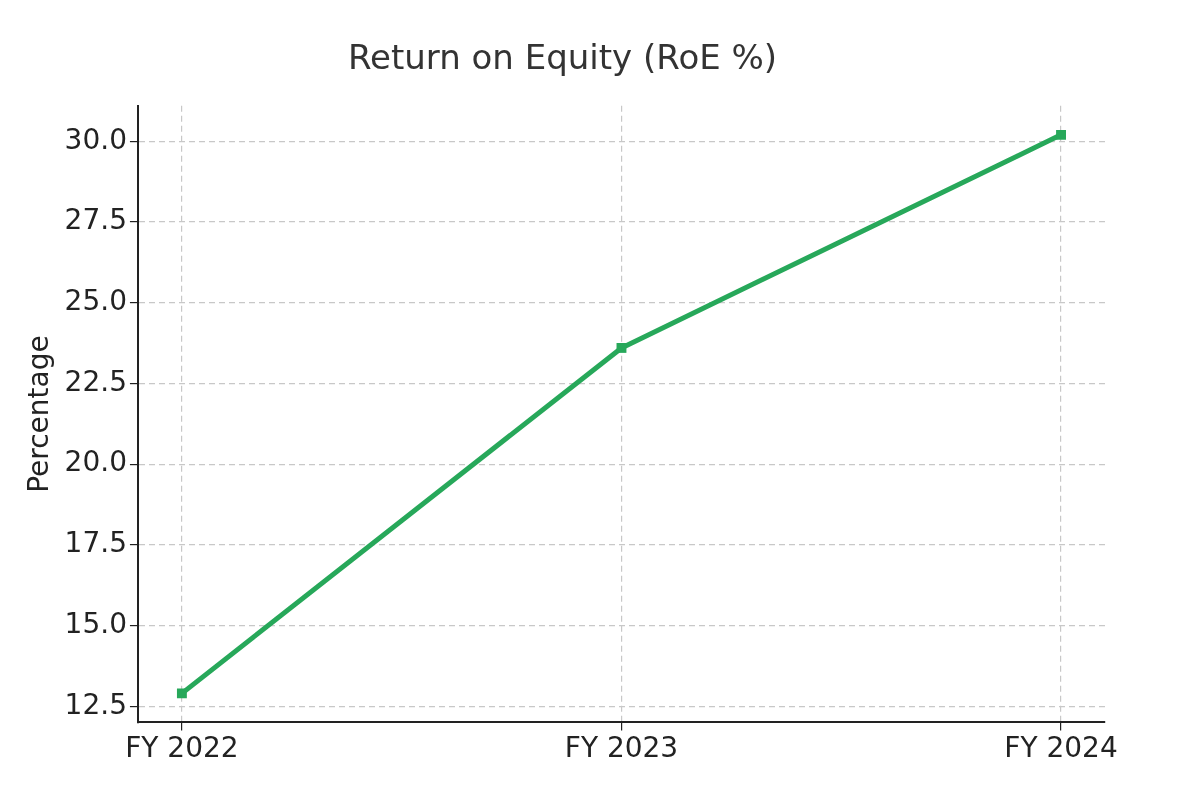 The width and height of the screenshot is (1200, 800). Describe the element at coordinates (95, 139) in the screenshot. I see `y-tick-label: 30.0` at that location.